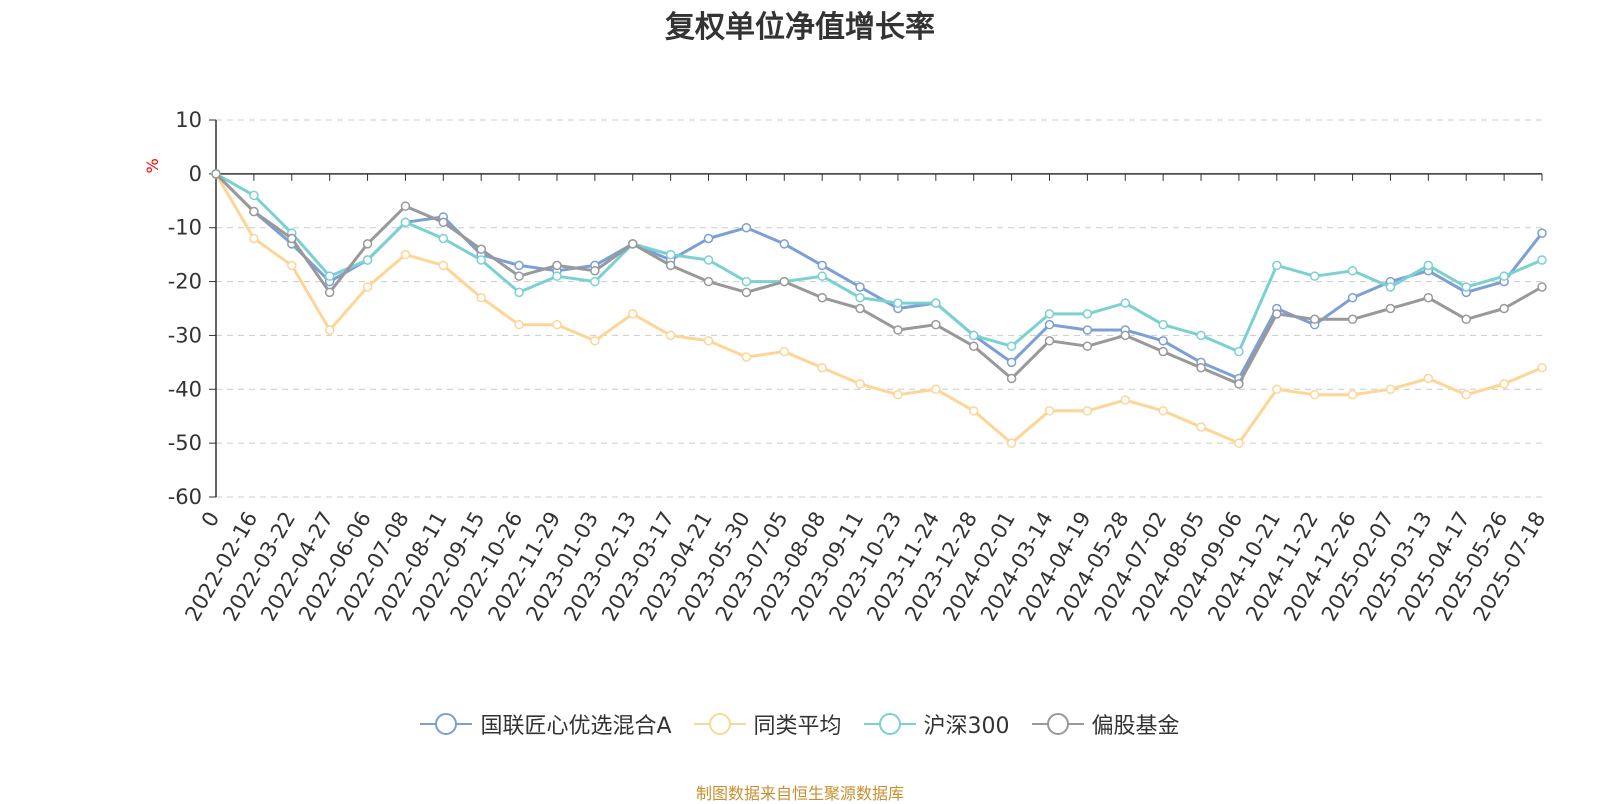  I want to click on legend-csi300-symbol, so click(889, 724).